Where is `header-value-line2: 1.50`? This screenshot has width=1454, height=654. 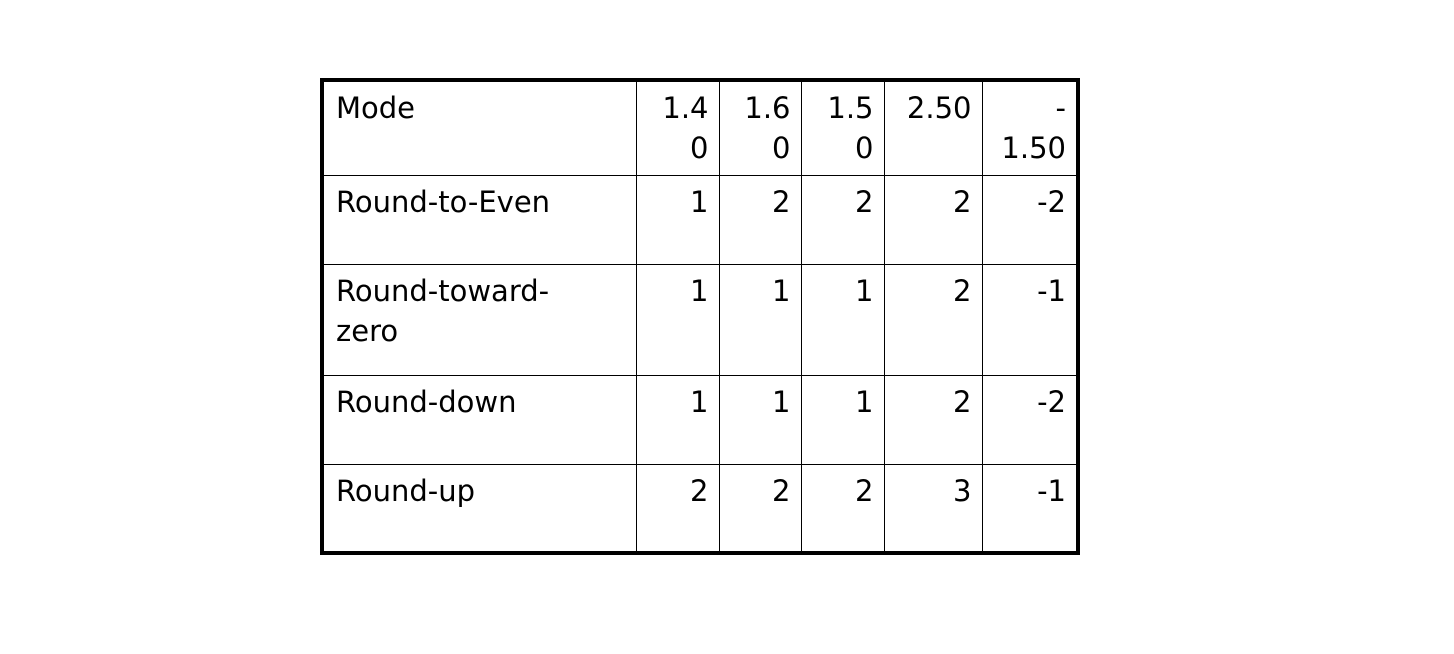 header-value-line2: 1.50 is located at coordinates (1033, 148).